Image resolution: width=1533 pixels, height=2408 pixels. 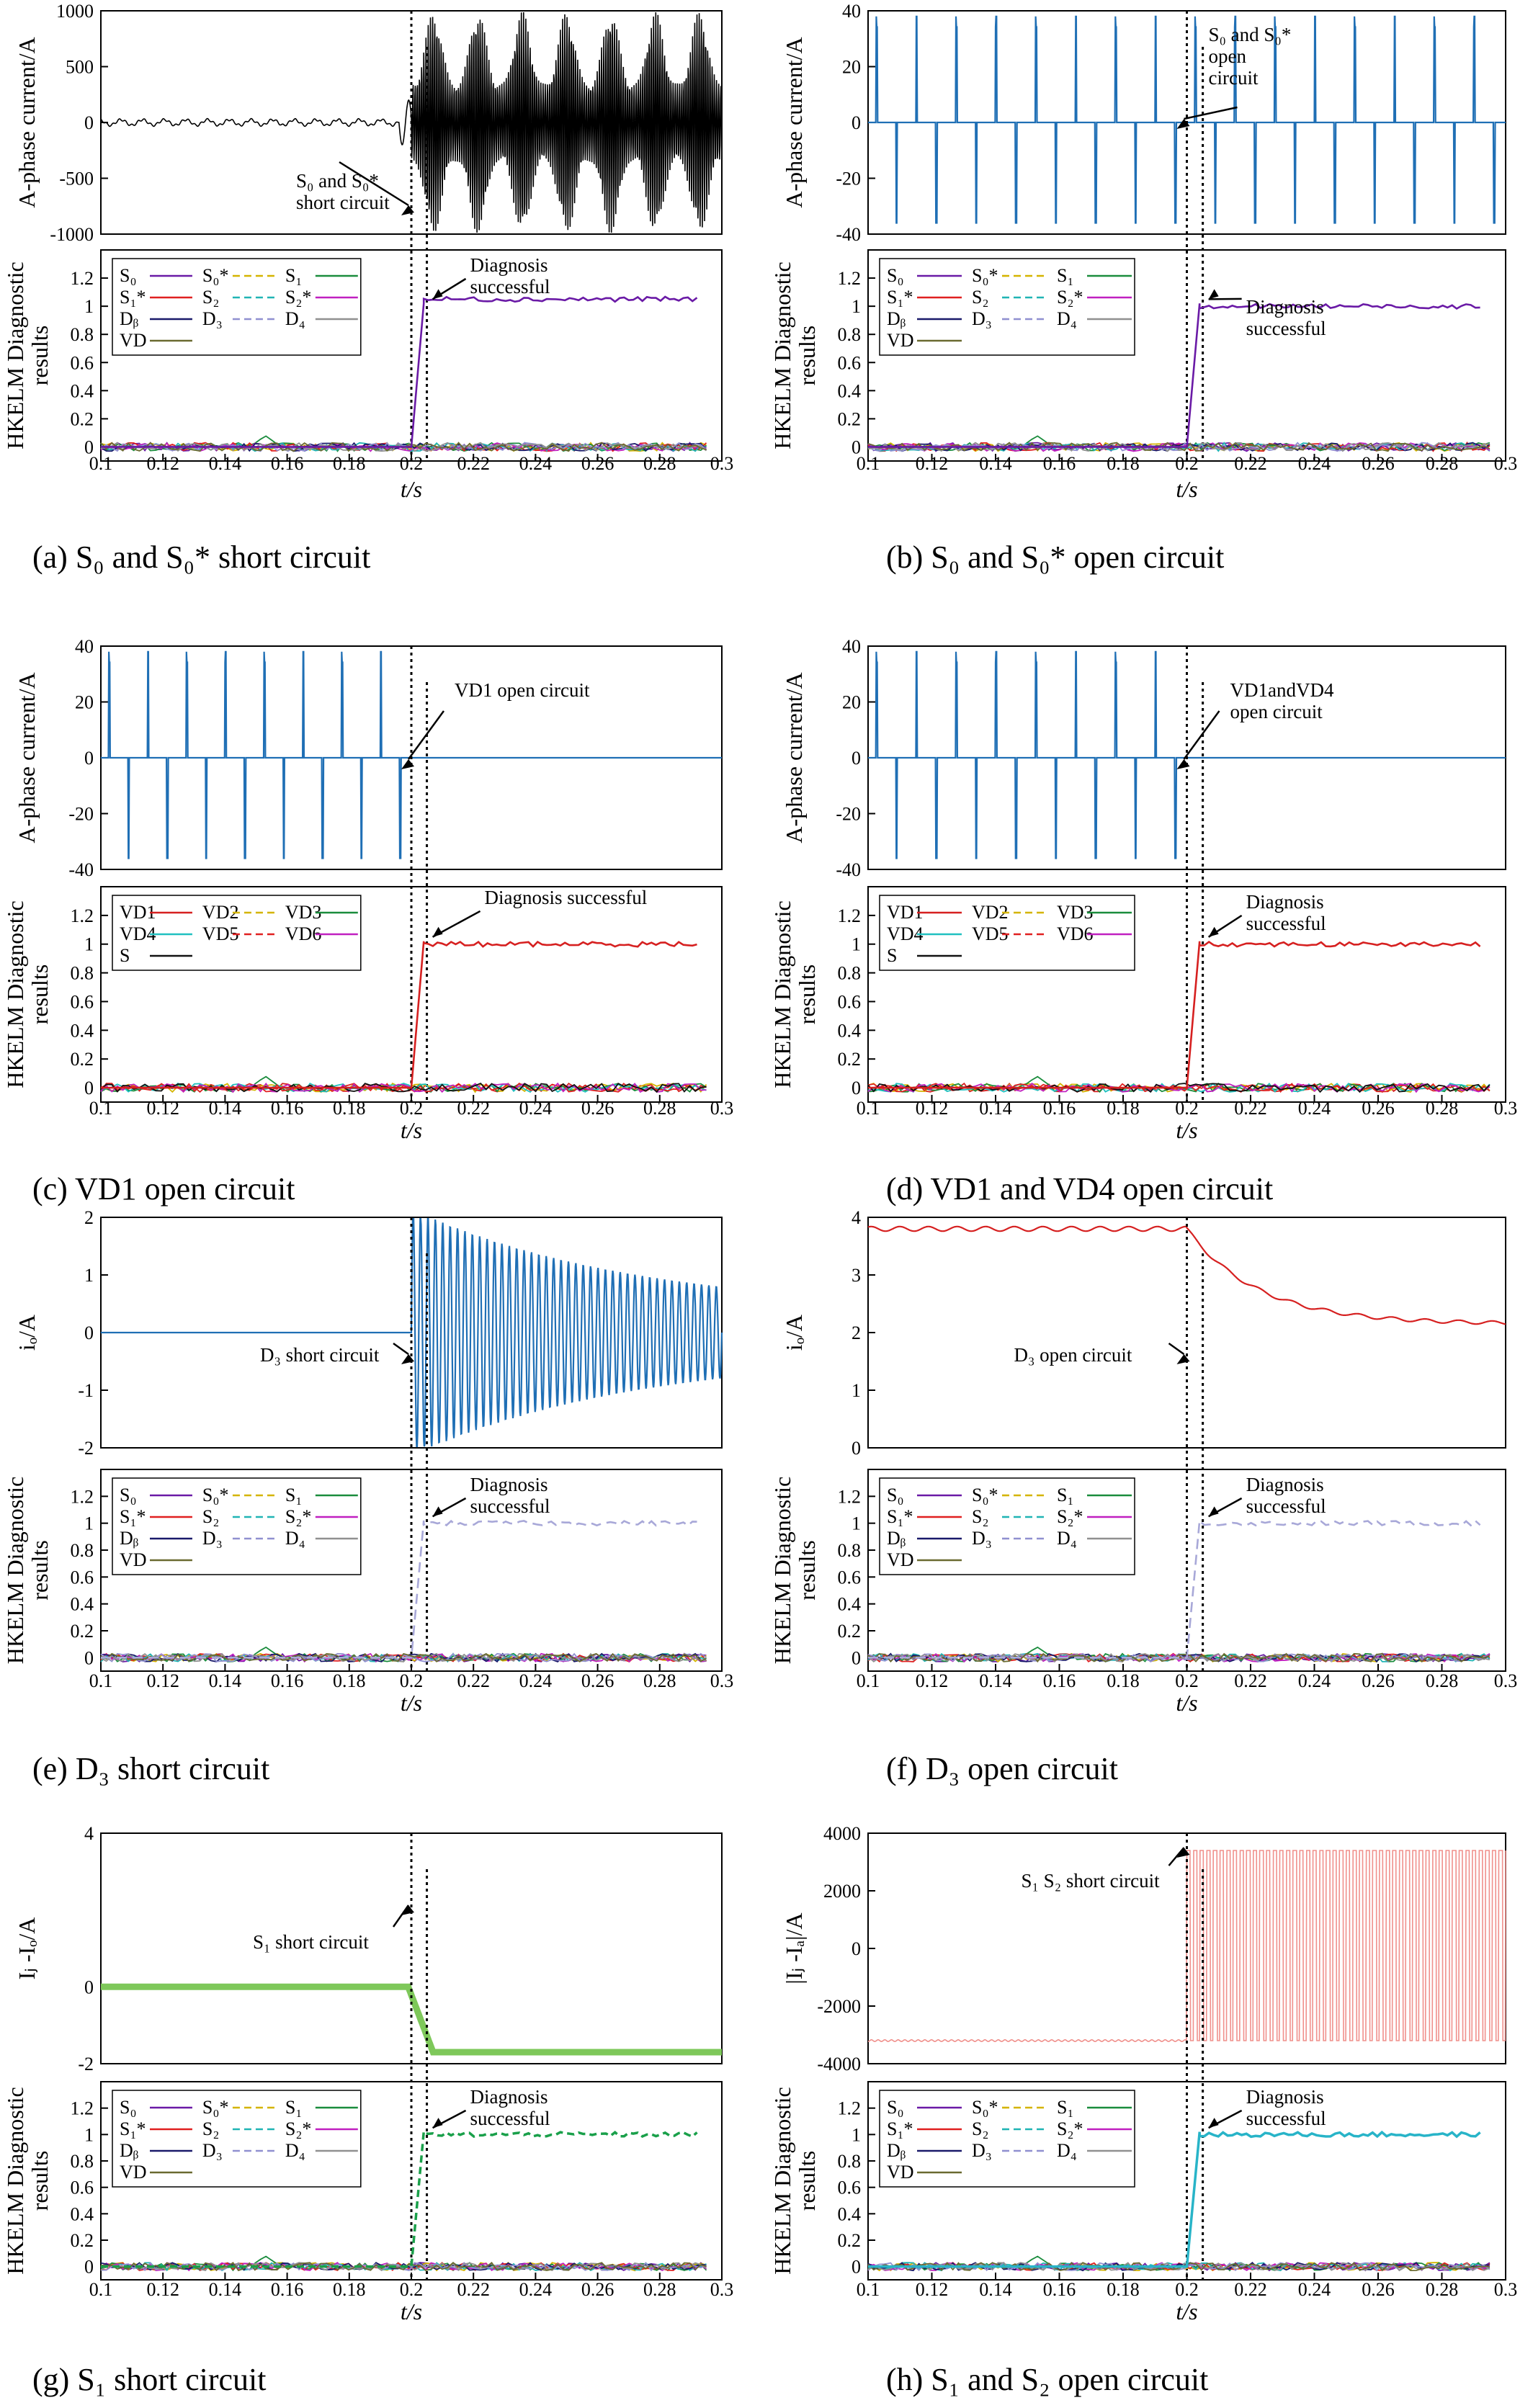 What do you see at coordinates (868, 2289) in the screenshot?
I see `x-tick-label: 0.1` at bounding box center [868, 2289].